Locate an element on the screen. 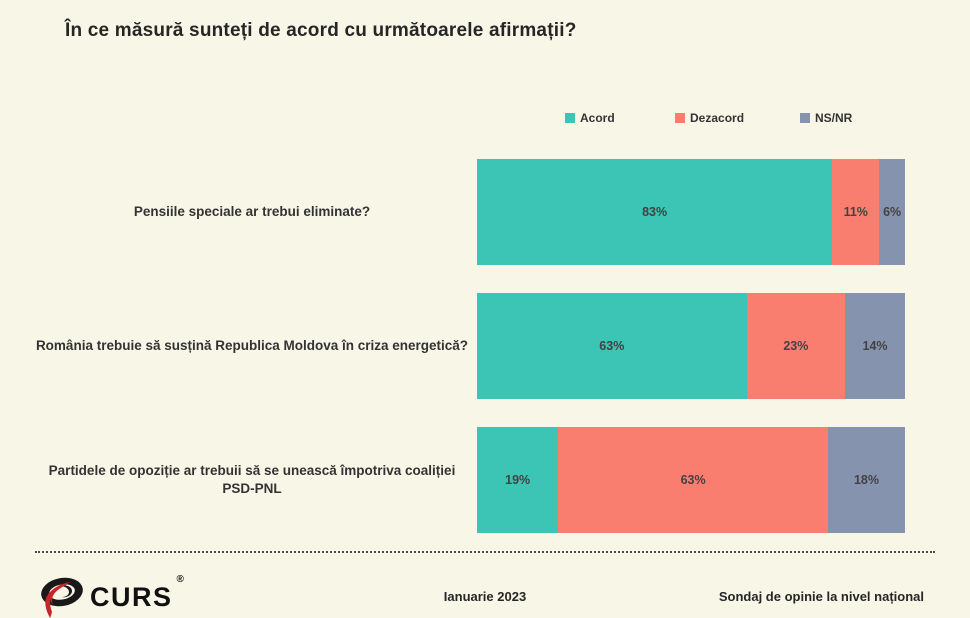  bar-segment-nsnr: 6% is located at coordinates (892, 212).